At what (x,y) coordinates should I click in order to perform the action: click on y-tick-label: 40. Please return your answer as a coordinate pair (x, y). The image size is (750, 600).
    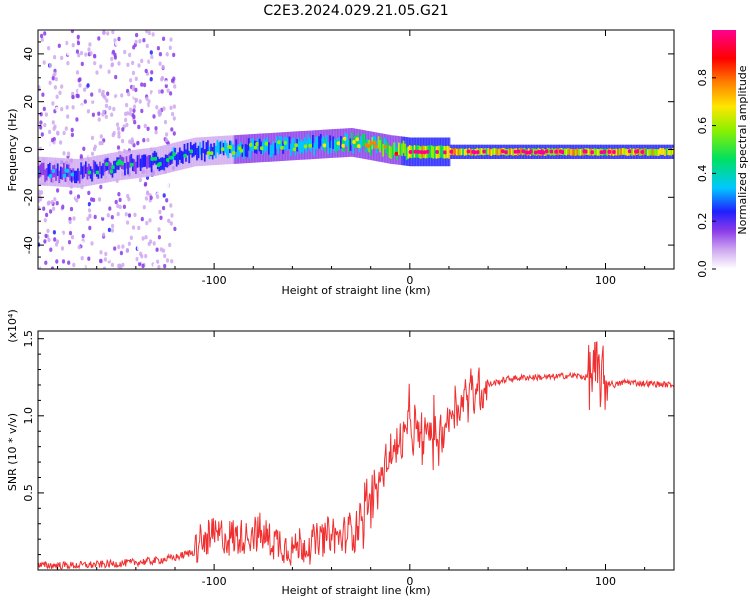
    Looking at the image, I should click on (28, 54).